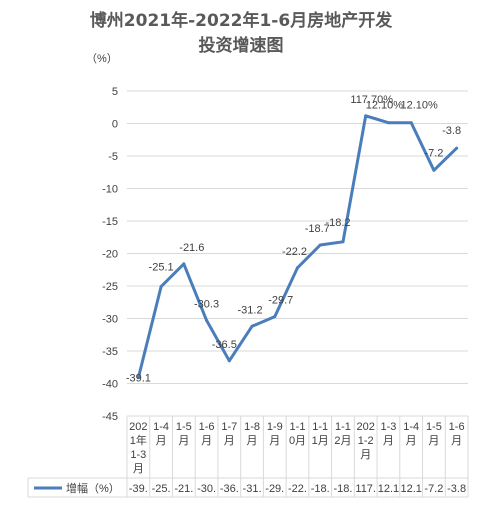 This screenshot has height=524, width=482. What do you see at coordinates (241, 21) in the screenshot?
I see `chart-title-line-1: 博州2021年-2022年1-6月房地产开发` at bounding box center [241, 21].